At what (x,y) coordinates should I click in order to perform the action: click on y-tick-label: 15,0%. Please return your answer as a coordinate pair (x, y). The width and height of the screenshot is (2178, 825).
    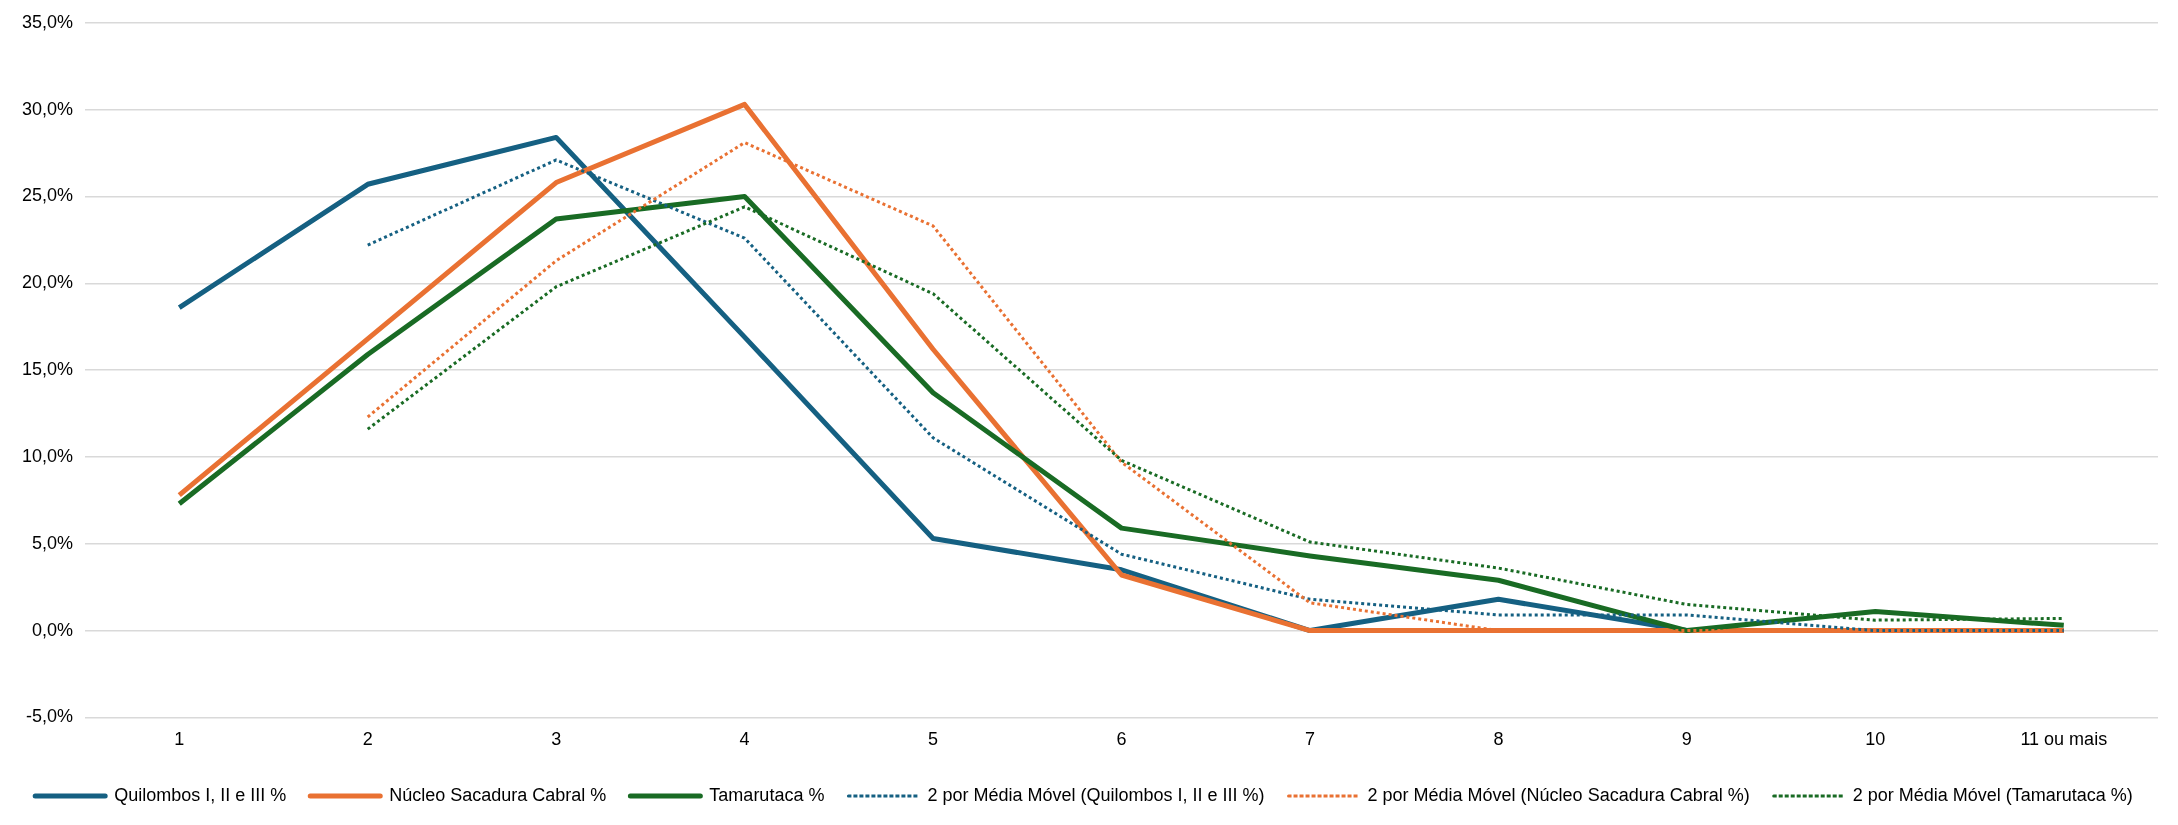
    Looking at the image, I should click on (47, 369).